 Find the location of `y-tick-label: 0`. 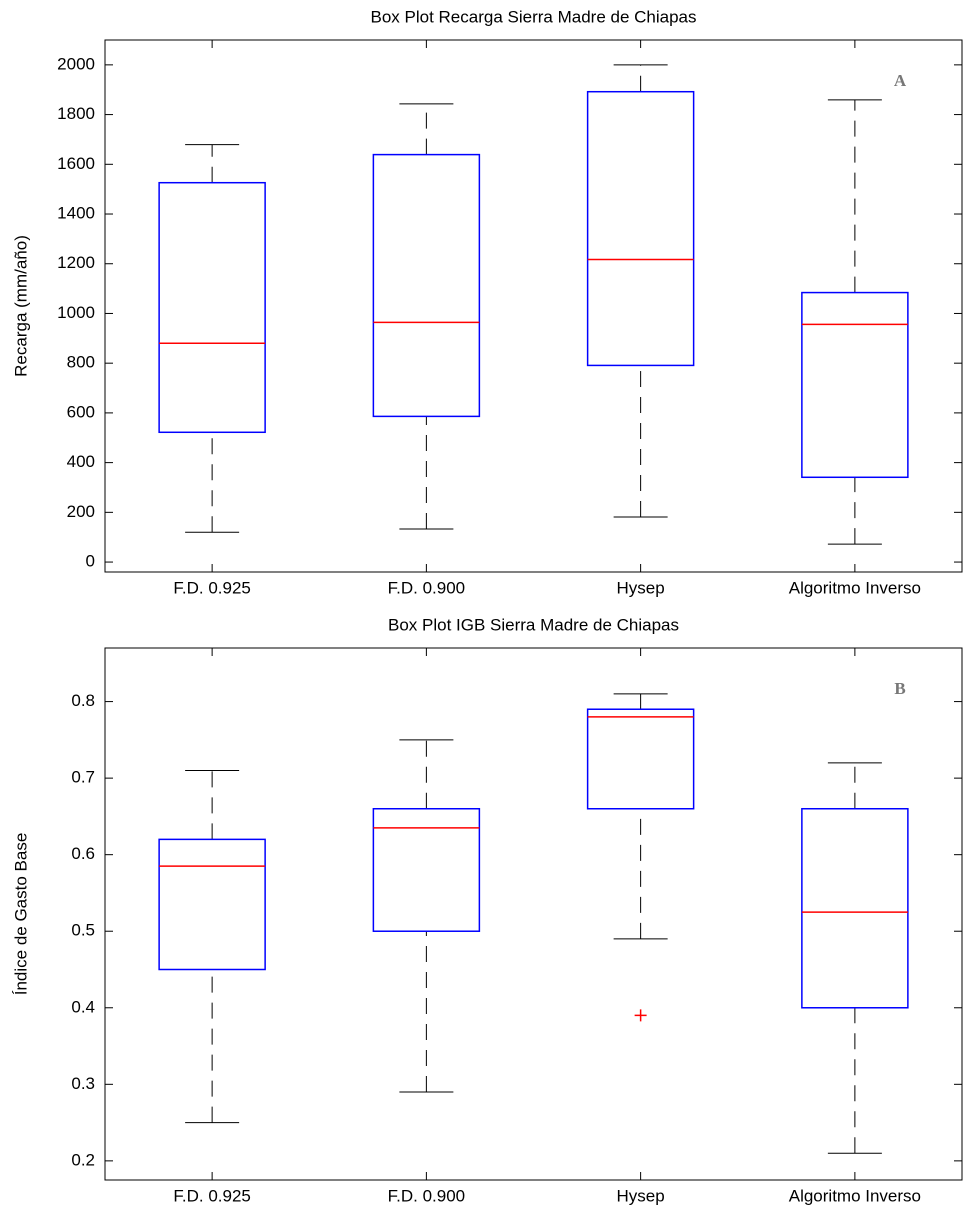

y-tick-label: 0 is located at coordinates (90, 561).